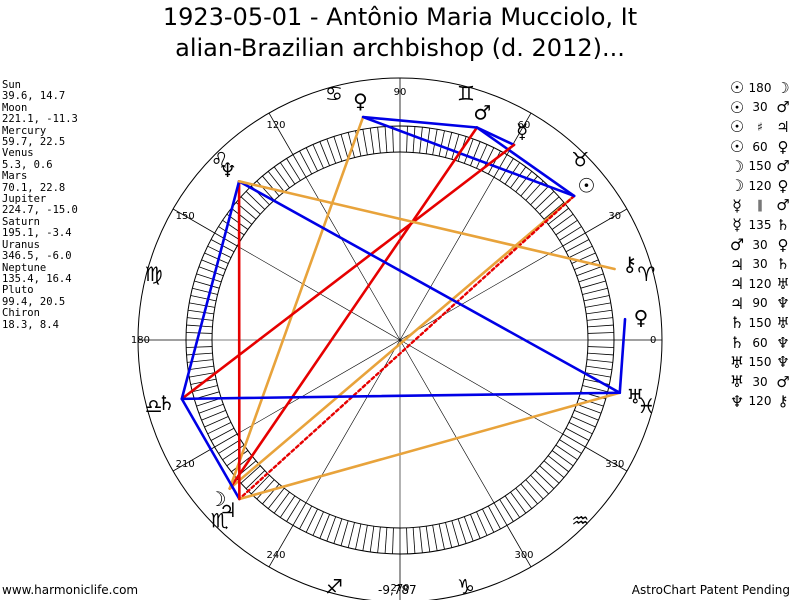  What do you see at coordinates (281, 133) in the screenshot?
I see `sign-divider-outer` at bounding box center [281, 133].